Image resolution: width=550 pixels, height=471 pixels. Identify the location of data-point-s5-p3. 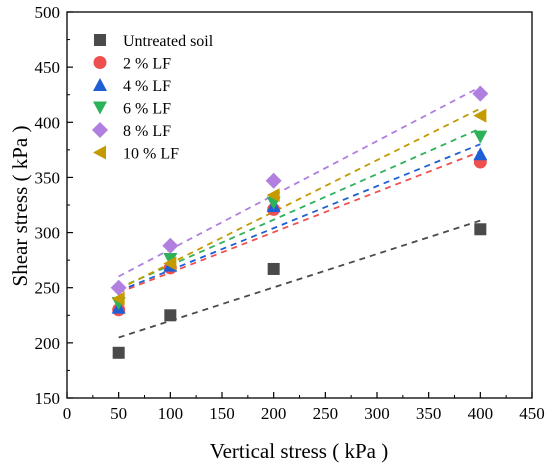
(480, 115).